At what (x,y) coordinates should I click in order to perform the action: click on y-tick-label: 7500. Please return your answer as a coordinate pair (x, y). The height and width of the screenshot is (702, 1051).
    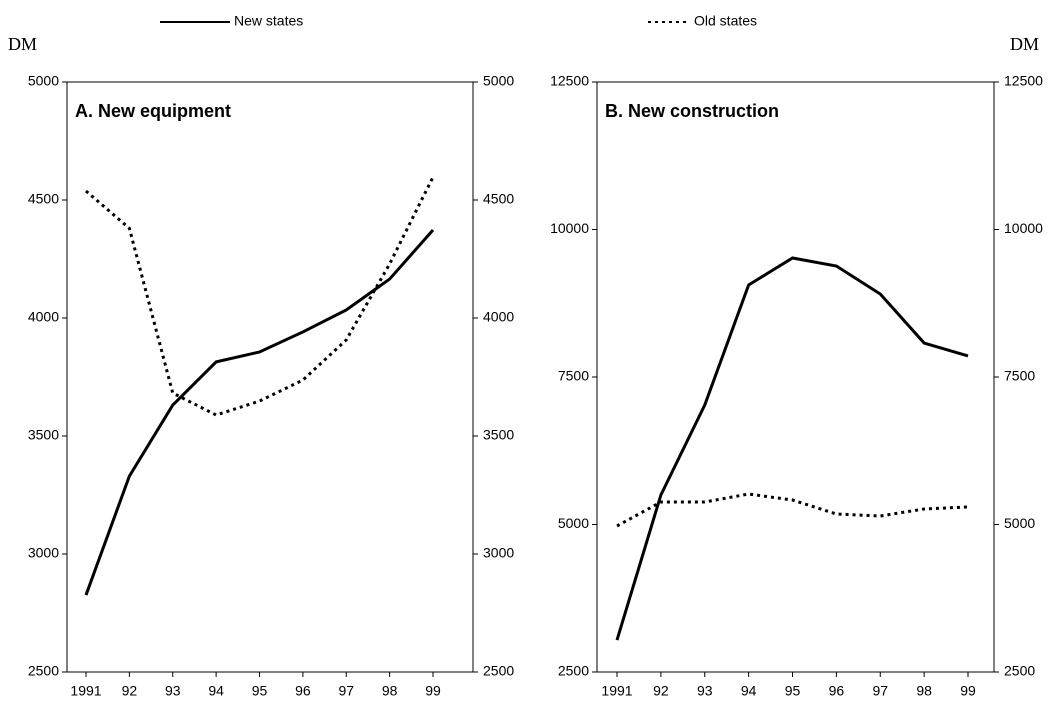
    Looking at the image, I should click on (573, 376).